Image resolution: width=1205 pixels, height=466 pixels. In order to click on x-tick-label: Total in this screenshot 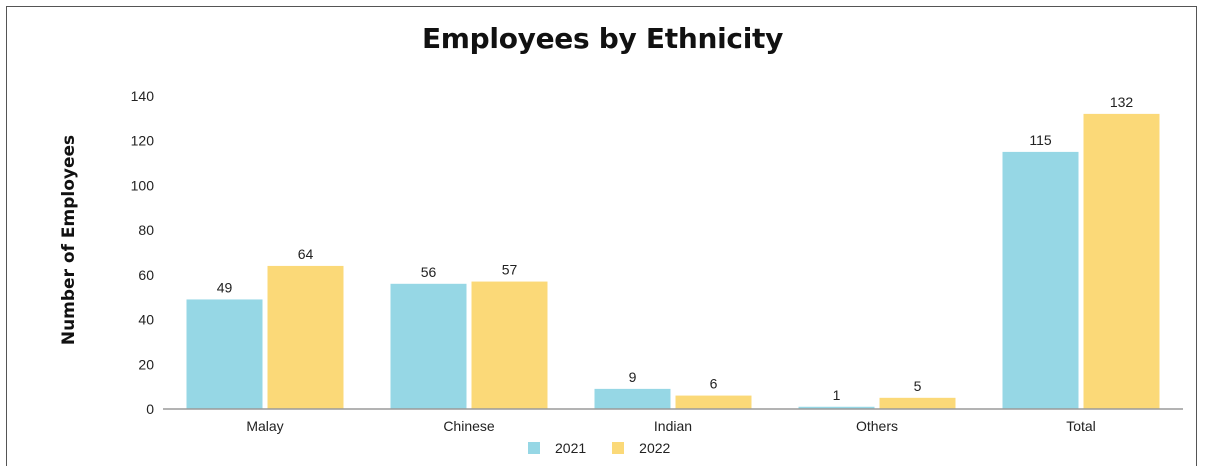, I will do `click(1081, 426)`.